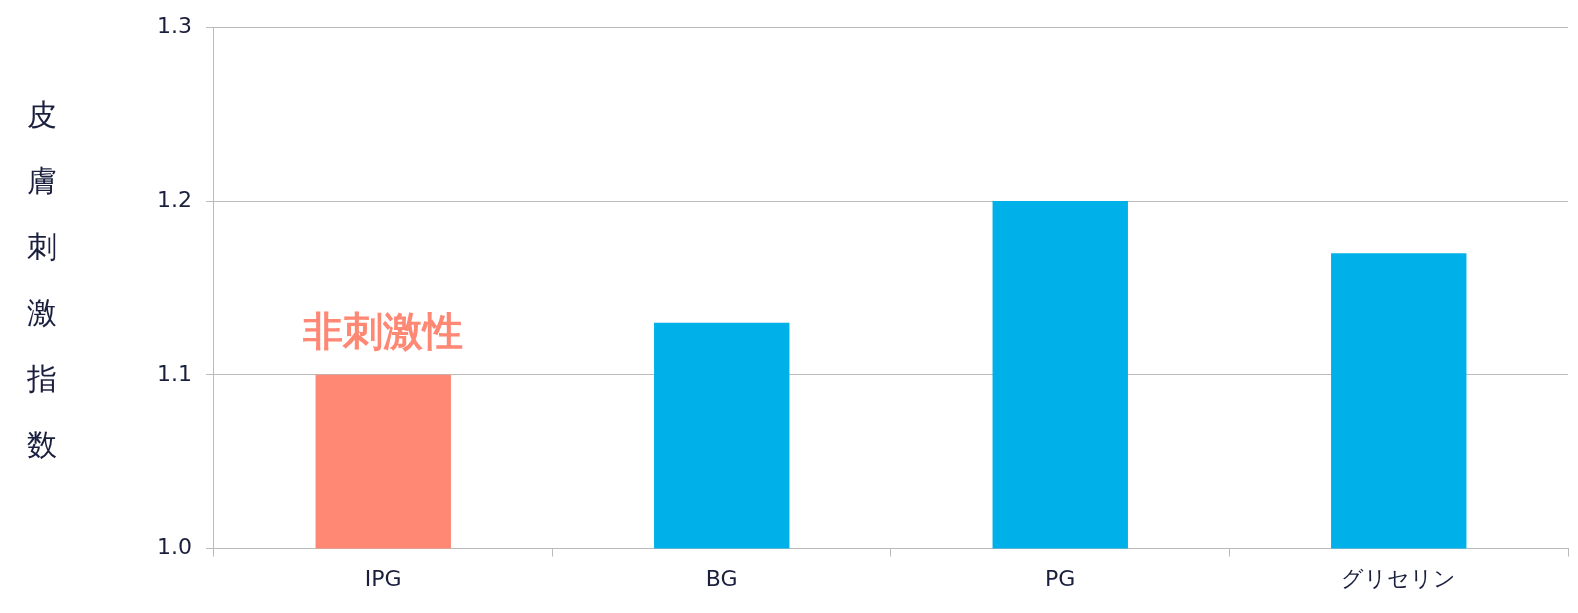 This screenshot has width=1578, height=613. Describe the element at coordinates (174, 547) in the screenshot. I see `y-tick-label: 1.0` at that location.